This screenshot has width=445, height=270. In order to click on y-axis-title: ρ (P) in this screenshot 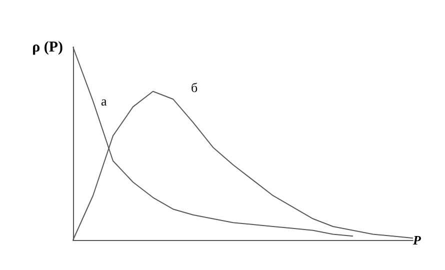, I will do `click(47, 48)`.